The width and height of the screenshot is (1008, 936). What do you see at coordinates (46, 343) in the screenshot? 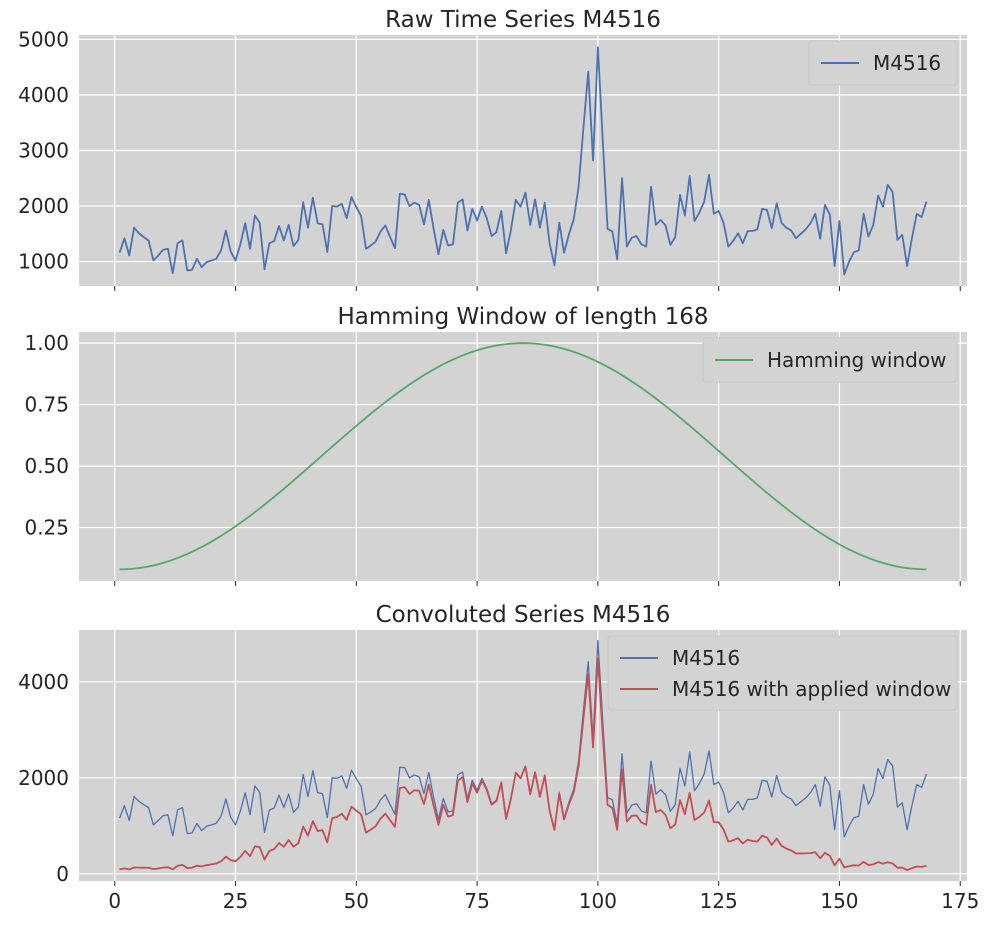
I see `y-tick-label: 1.00` at bounding box center [46, 343].